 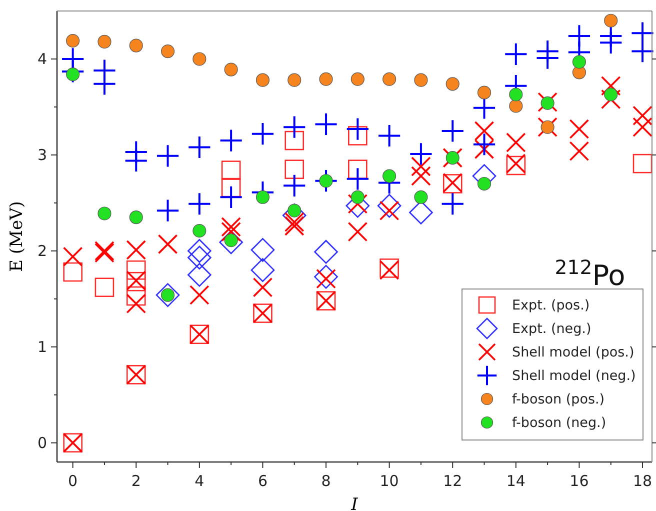 What do you see at coordinates (326, 481) in the screenshot?
I see `x-tick-label: 8` at bounding box center [326, 481].